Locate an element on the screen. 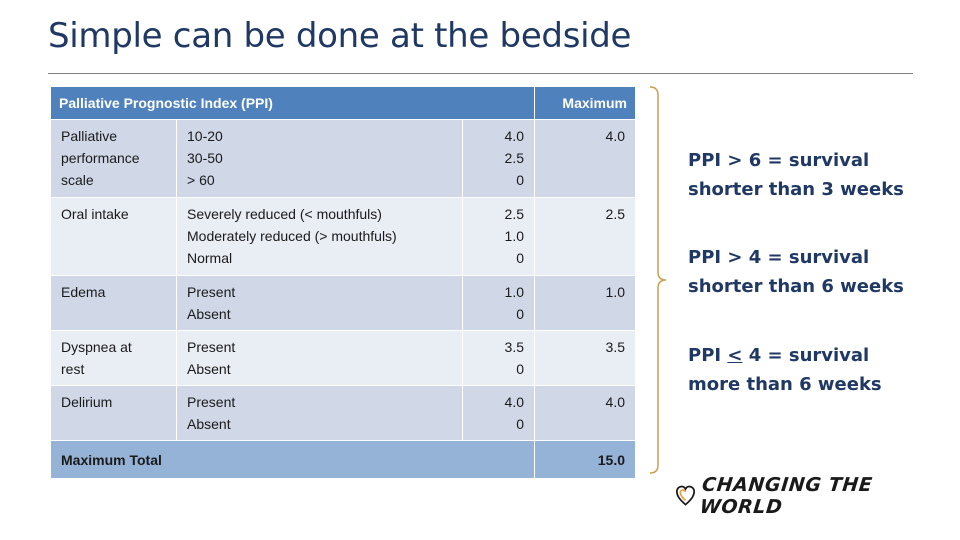 The height and width of the screenshot is (540, 960). changing-the-world-logo: CHANGING THE WORLD is located at coordinates (801, 496).